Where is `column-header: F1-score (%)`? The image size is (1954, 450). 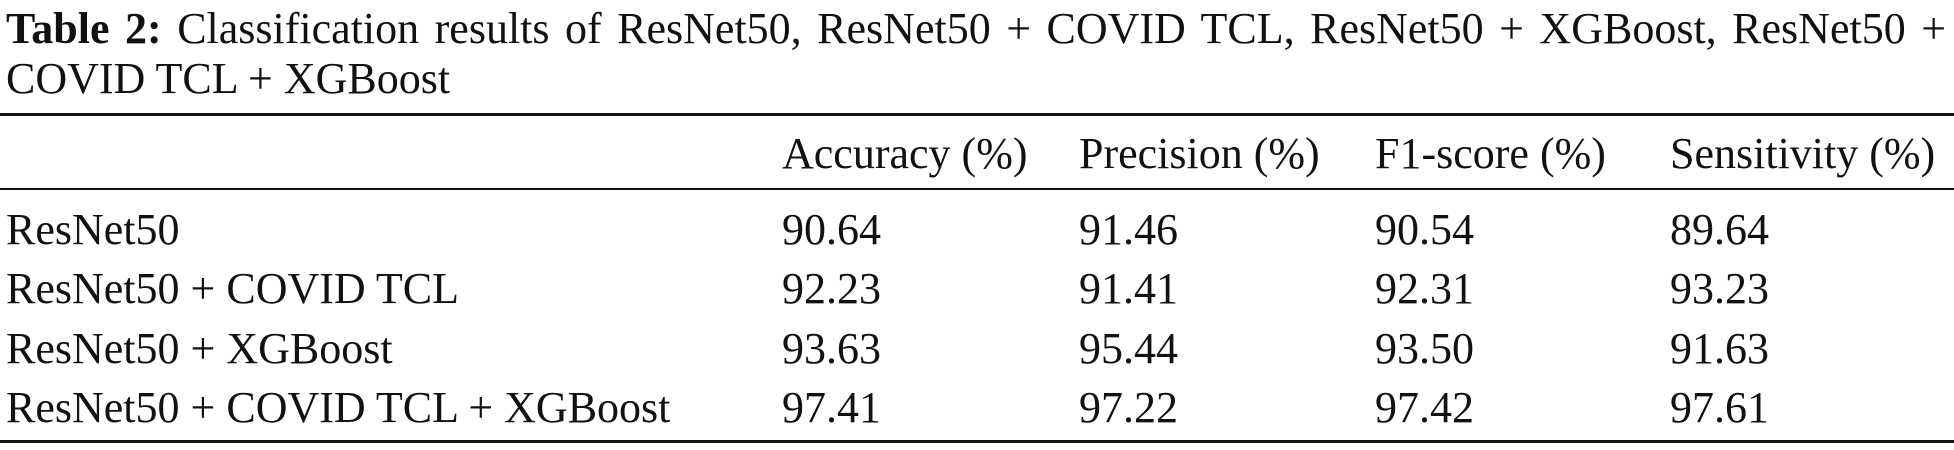 column-header: F1-score (%) is located at coordinates (1490, 153).